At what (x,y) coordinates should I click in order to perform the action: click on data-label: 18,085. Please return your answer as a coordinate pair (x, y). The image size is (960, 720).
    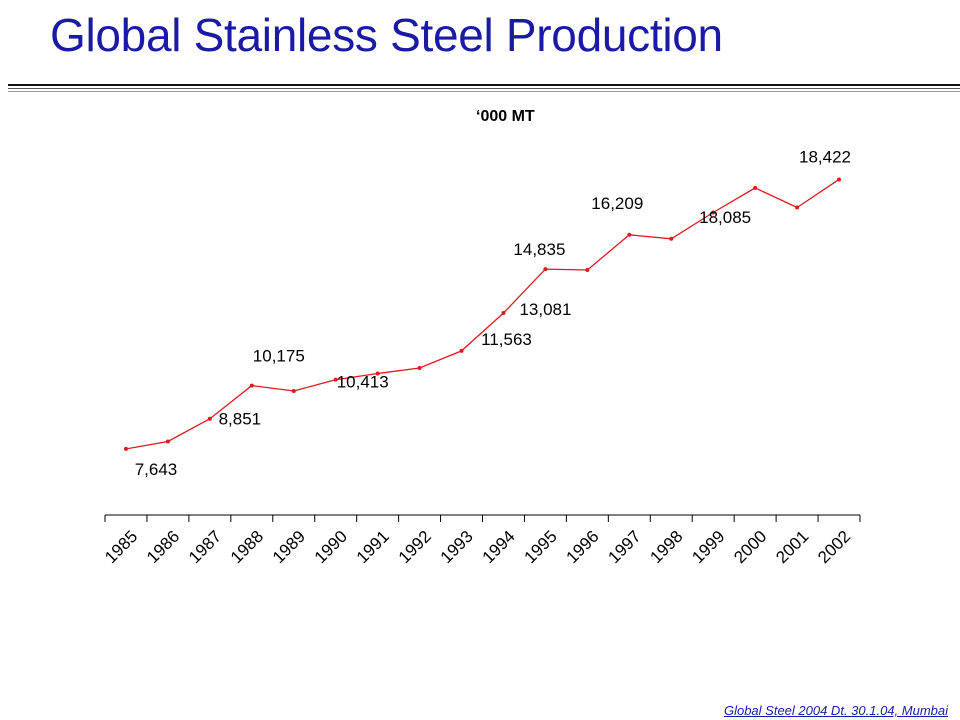
    Looking at the image, I should click on (725, 217).